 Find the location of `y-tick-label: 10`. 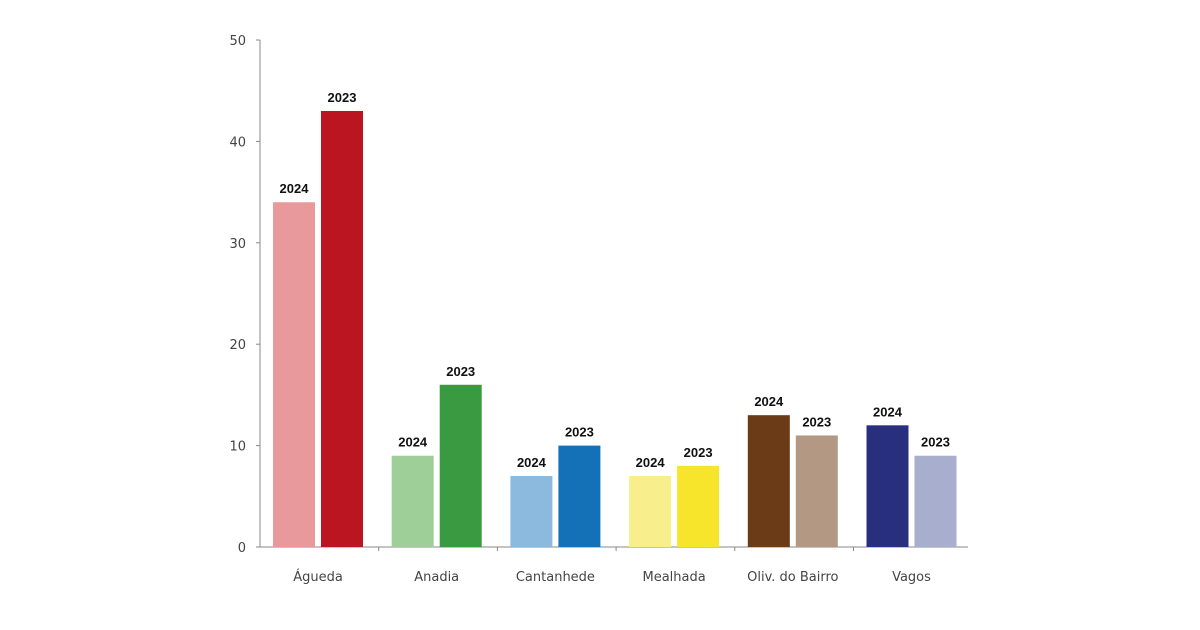

y-tick-label: 10 is located at coordinates (237, 447).